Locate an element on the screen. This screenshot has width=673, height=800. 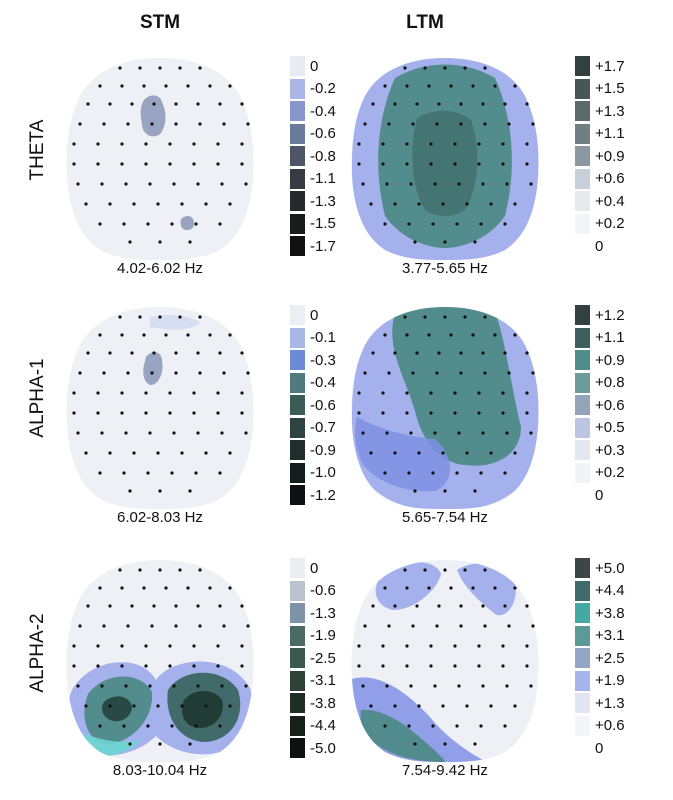
scale-row: -4.4 is located at coordinates (313, 725).